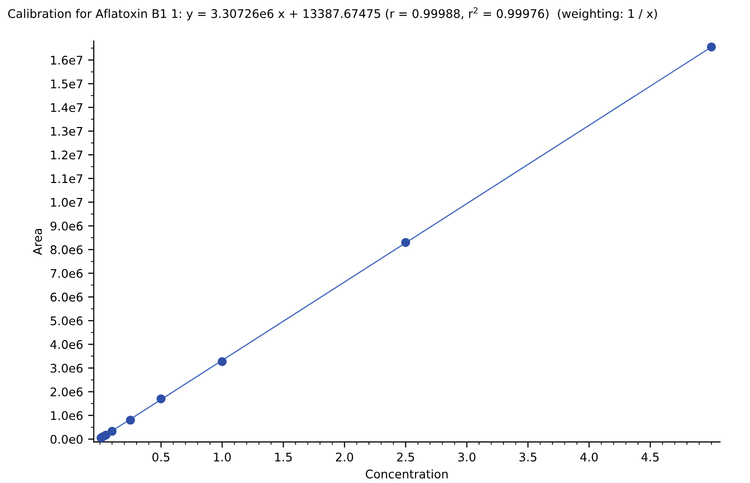  Describe the element at coordinates (66, 84) in the screenshot. I see `y-tick-label: 1.5e7` at that location.